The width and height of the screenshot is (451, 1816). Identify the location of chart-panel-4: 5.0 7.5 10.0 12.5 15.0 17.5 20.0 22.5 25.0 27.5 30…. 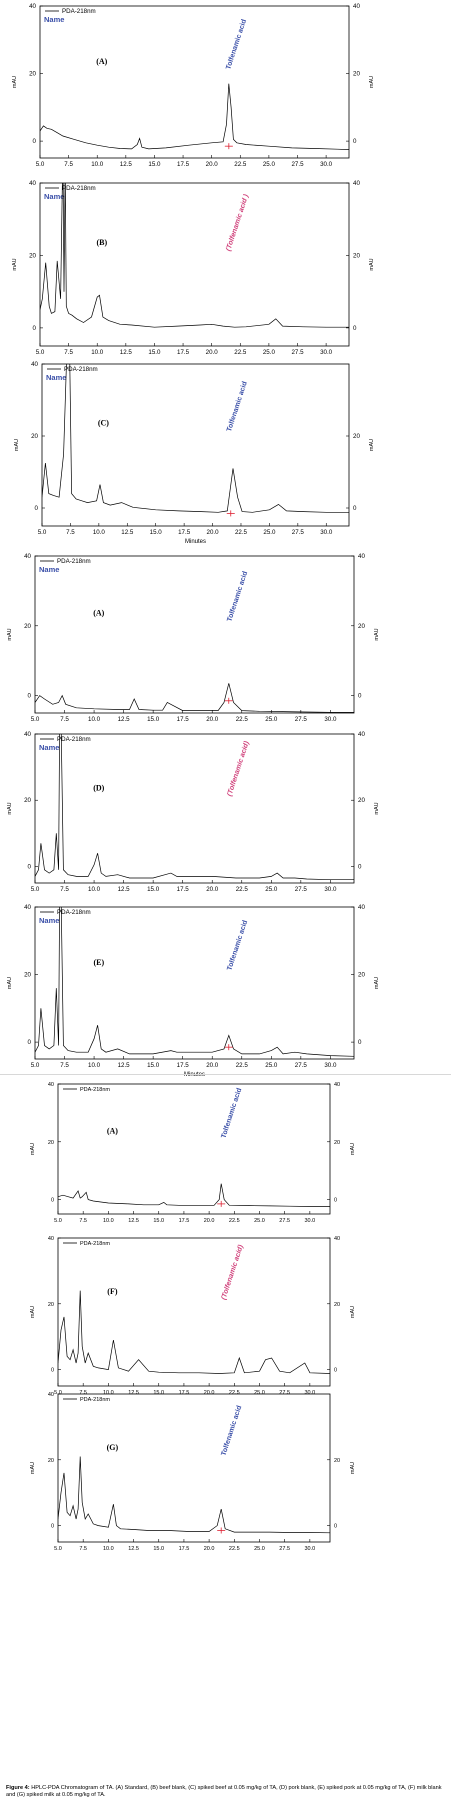
(193, 638).